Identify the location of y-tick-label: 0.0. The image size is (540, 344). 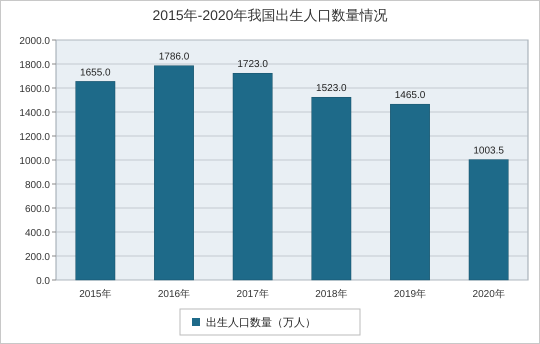
(43, 281).